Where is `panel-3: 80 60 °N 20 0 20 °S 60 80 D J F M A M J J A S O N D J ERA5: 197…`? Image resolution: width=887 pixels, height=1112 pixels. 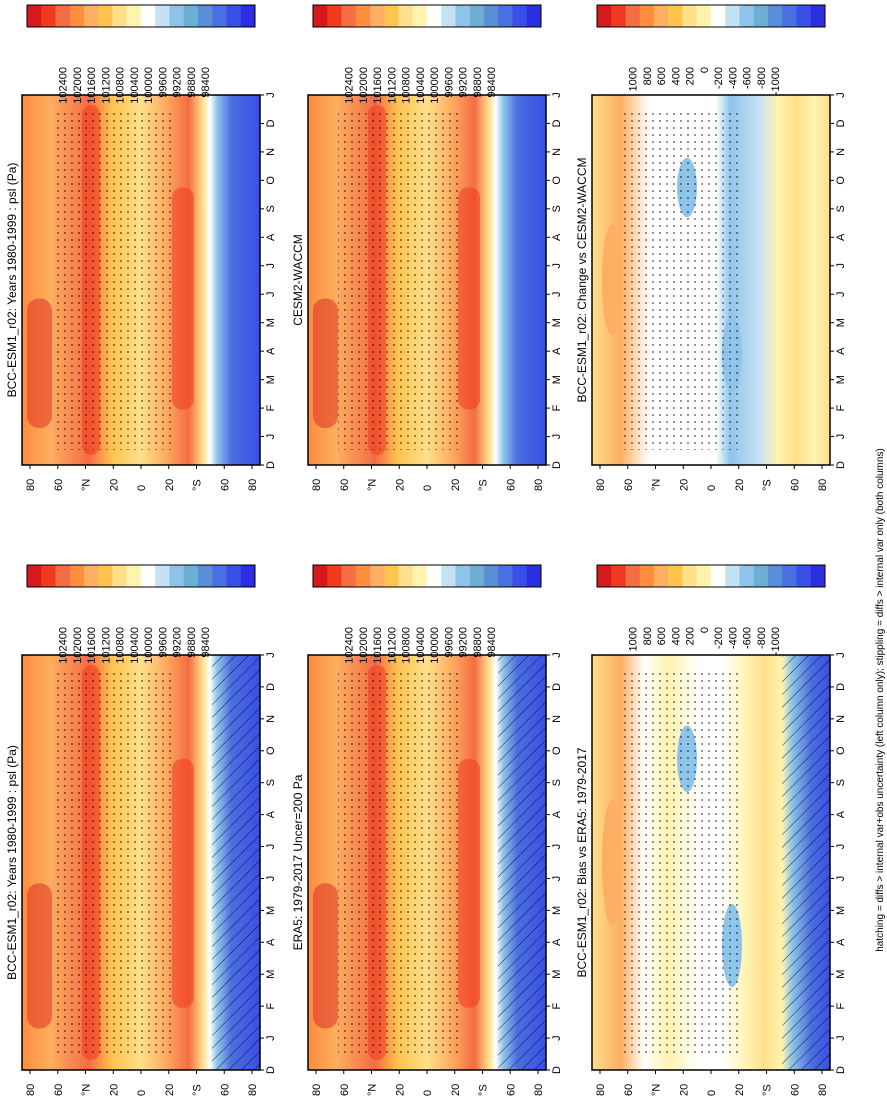
panel-3: 80 60 °N 20 0 20 °S 60 80 D J F M A M J J A S O N D J ERA5: 197… is located at coordinates (427, 830).